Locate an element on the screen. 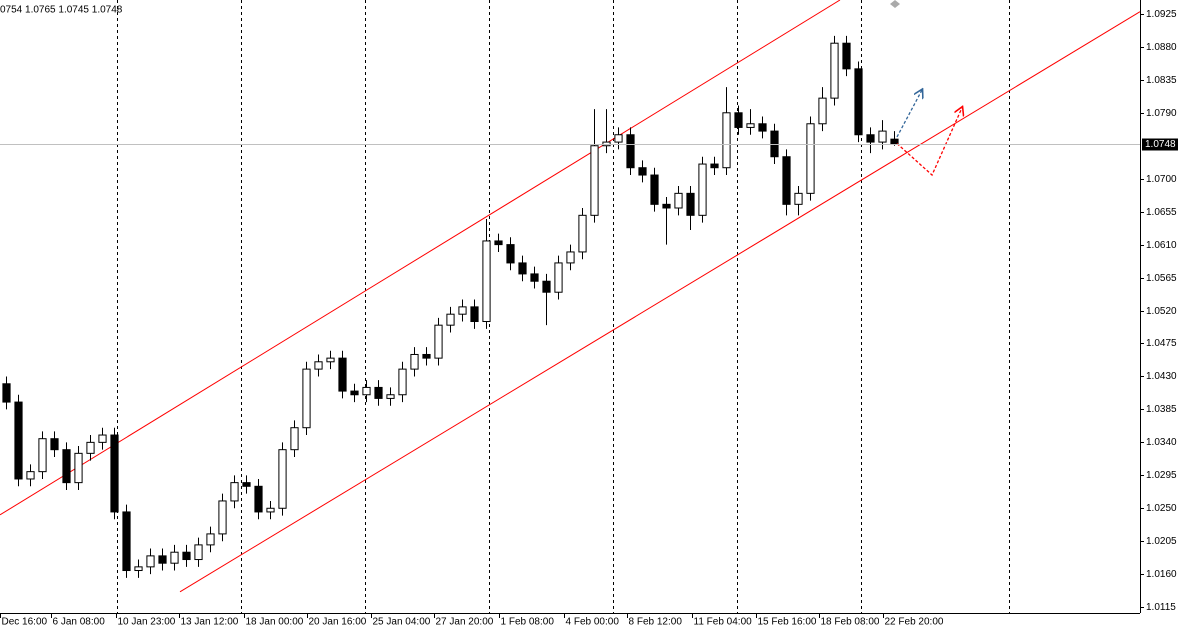  x-tick-label: 13 Jan 12:00 is located at coordinates (210, 622).